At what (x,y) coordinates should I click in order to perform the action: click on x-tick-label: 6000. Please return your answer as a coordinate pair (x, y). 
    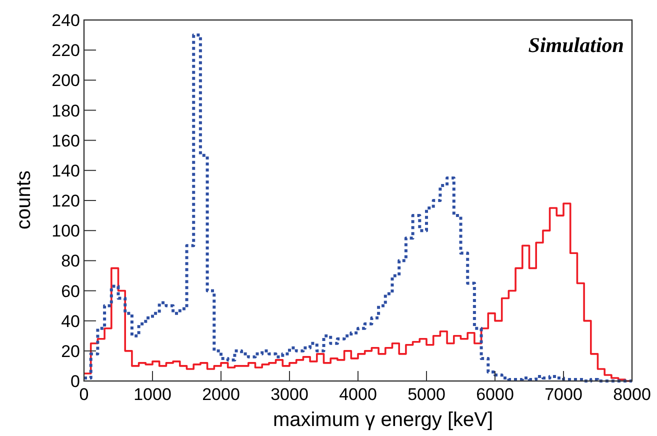
    Looking at the image, I should click on (495, 394).